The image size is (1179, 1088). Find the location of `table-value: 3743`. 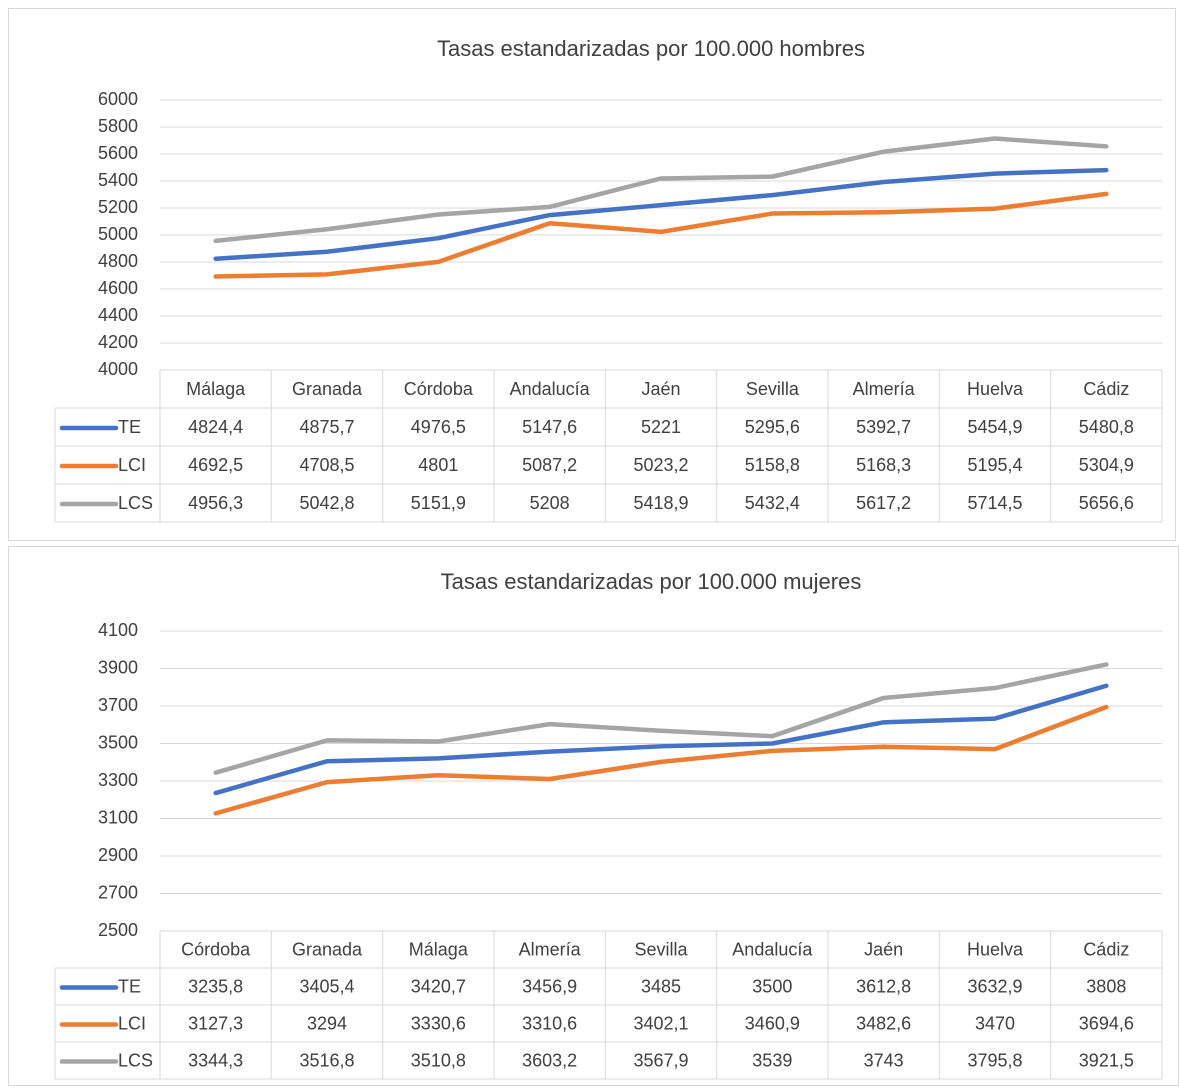

table-value: 3743 is located at coordinates (884, 1060).